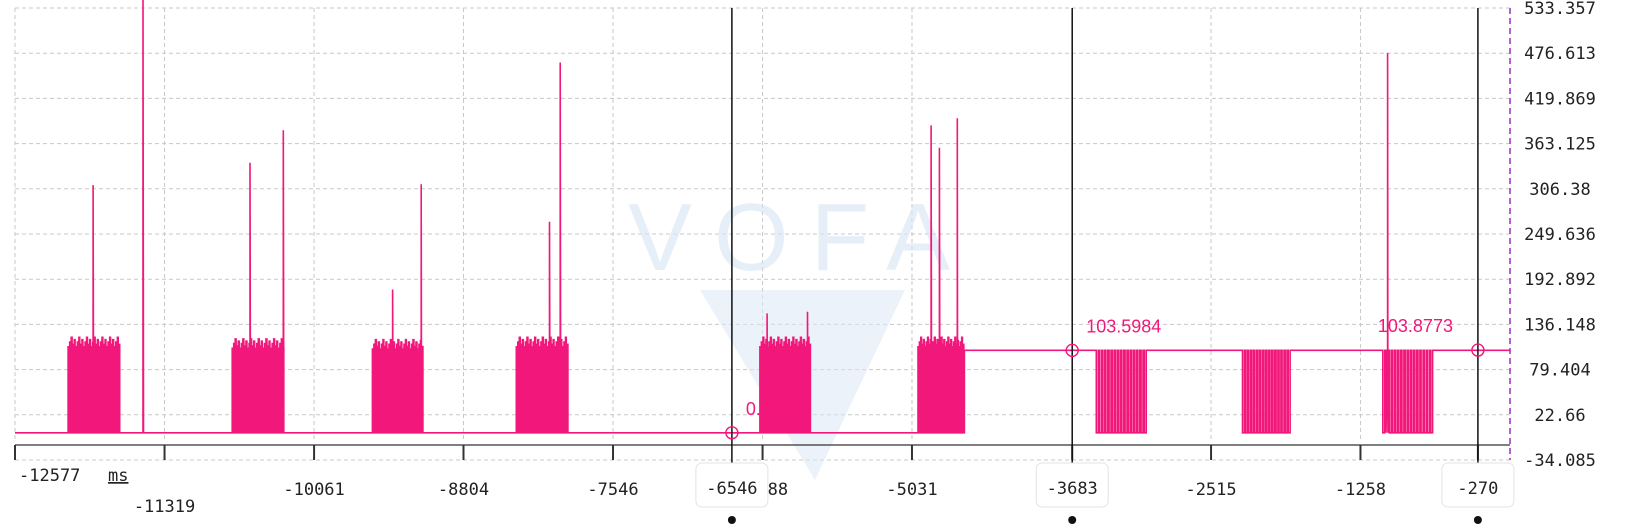  I want to click on cursor-value-label: 0.0997, so click(773, 409).